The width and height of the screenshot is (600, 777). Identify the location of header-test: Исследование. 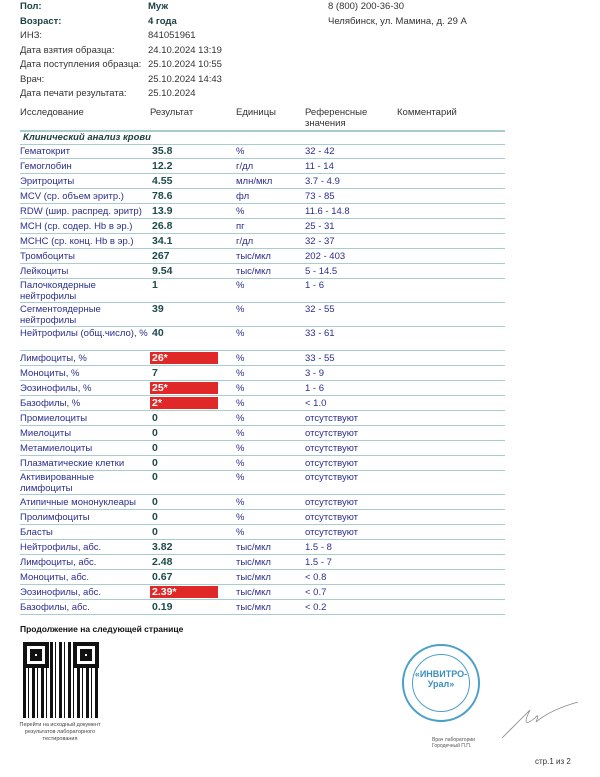
(52, 112).